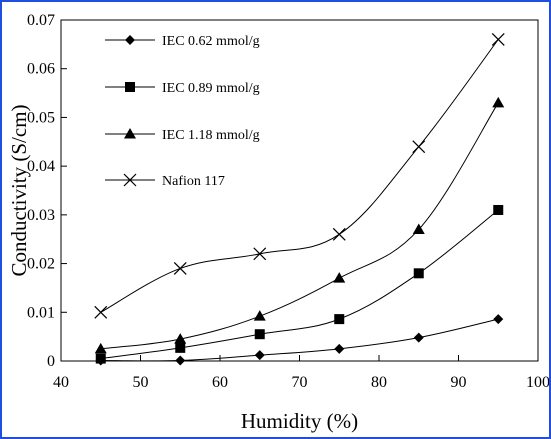 Image resolution: width=551 pixels, height=439 pixels. What do you see at coordinates (299, 421) in the screenshot?
I see `x-axis-title: Humidity (%)` at bounding box center [299, 421].